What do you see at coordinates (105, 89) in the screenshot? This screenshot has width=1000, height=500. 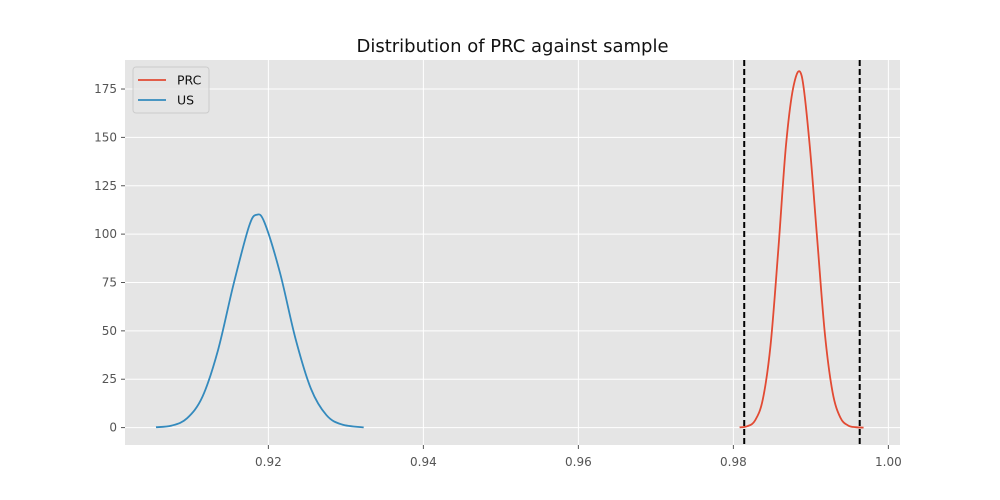 I see `y-tick-label: 175` at bounding box center [105, 89].